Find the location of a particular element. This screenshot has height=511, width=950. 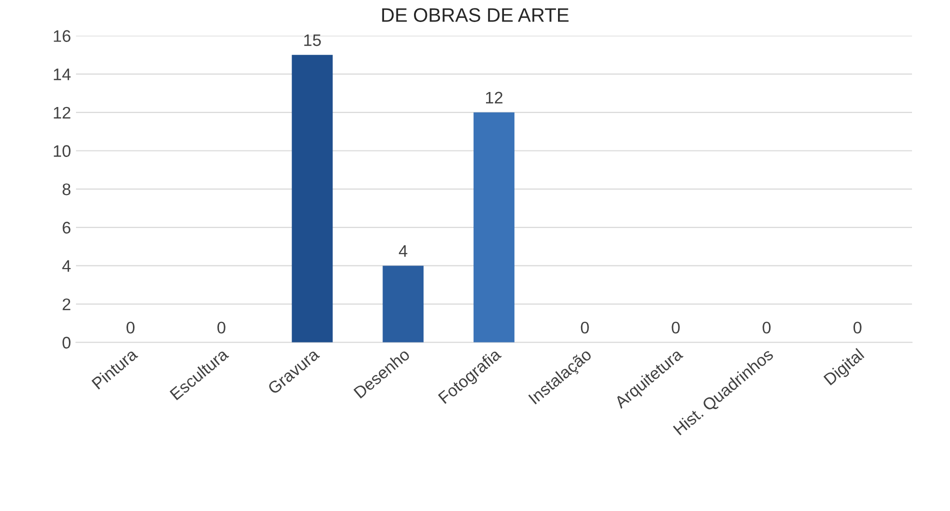

y-tick-label: 10 is located at coordinates (62, 151).